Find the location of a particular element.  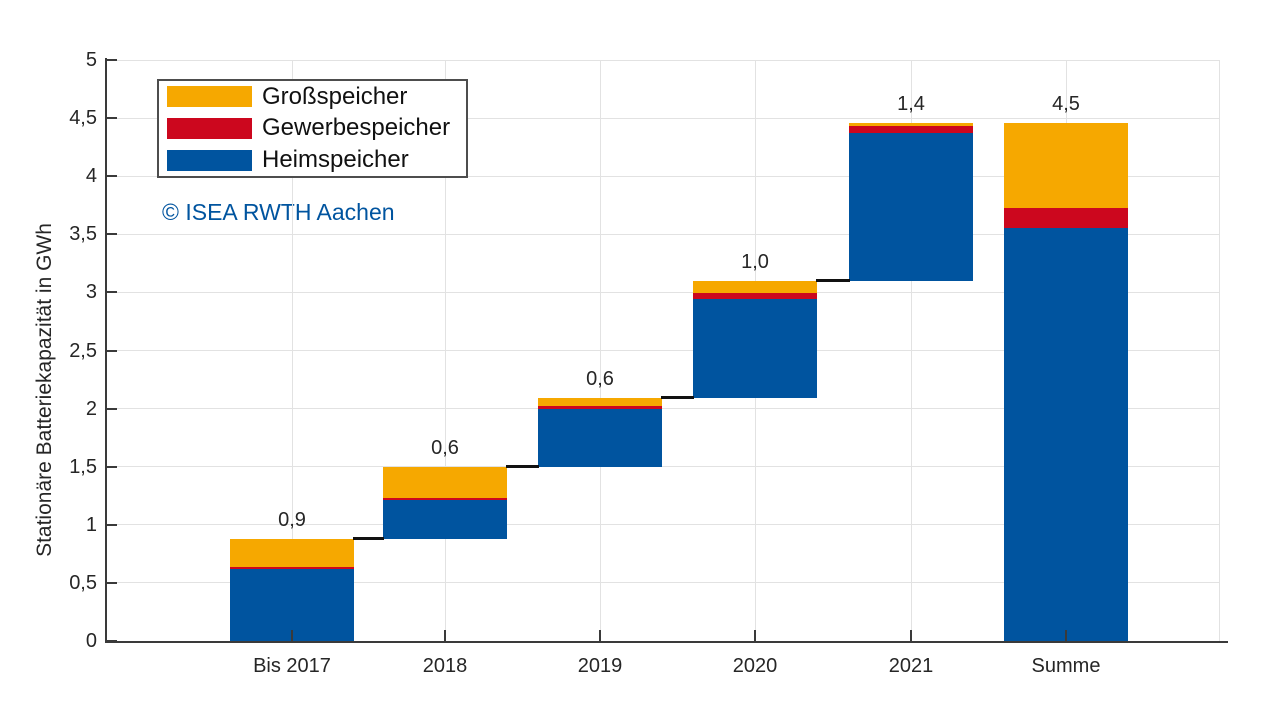

bar-segment-großspeicher-bis-2017 is located at coordinates (292, 552).